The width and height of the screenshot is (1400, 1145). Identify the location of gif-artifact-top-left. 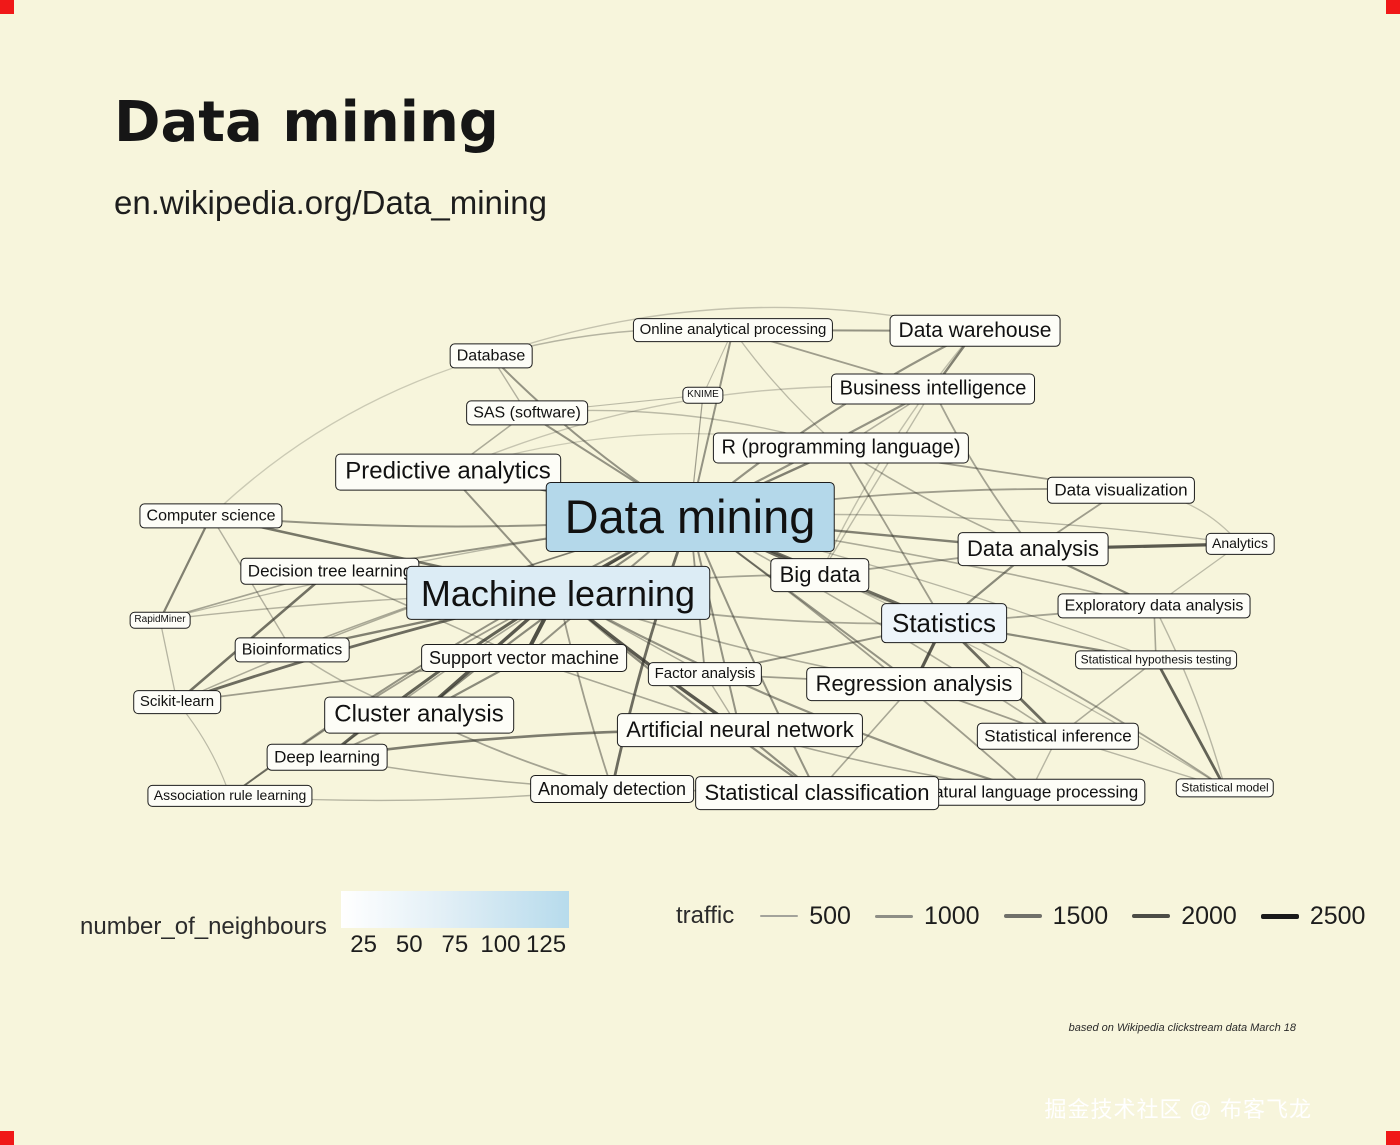
(7, 7).